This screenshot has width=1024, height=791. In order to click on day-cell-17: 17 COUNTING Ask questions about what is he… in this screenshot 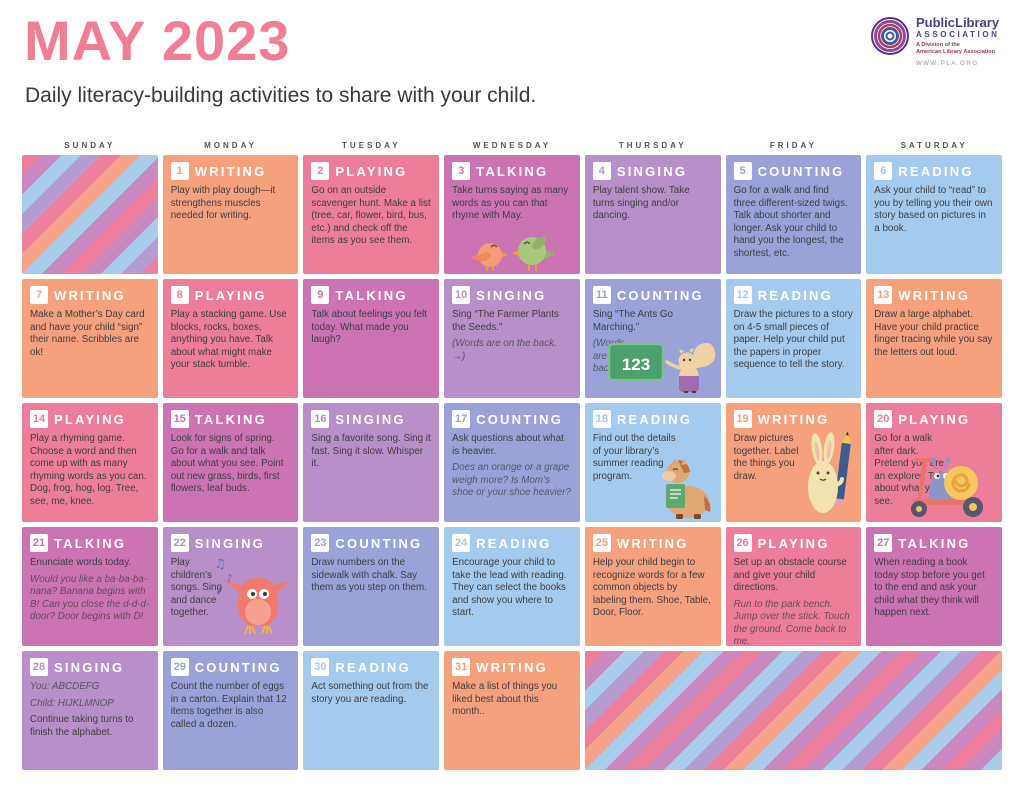, I will do `click(512, 462)`.